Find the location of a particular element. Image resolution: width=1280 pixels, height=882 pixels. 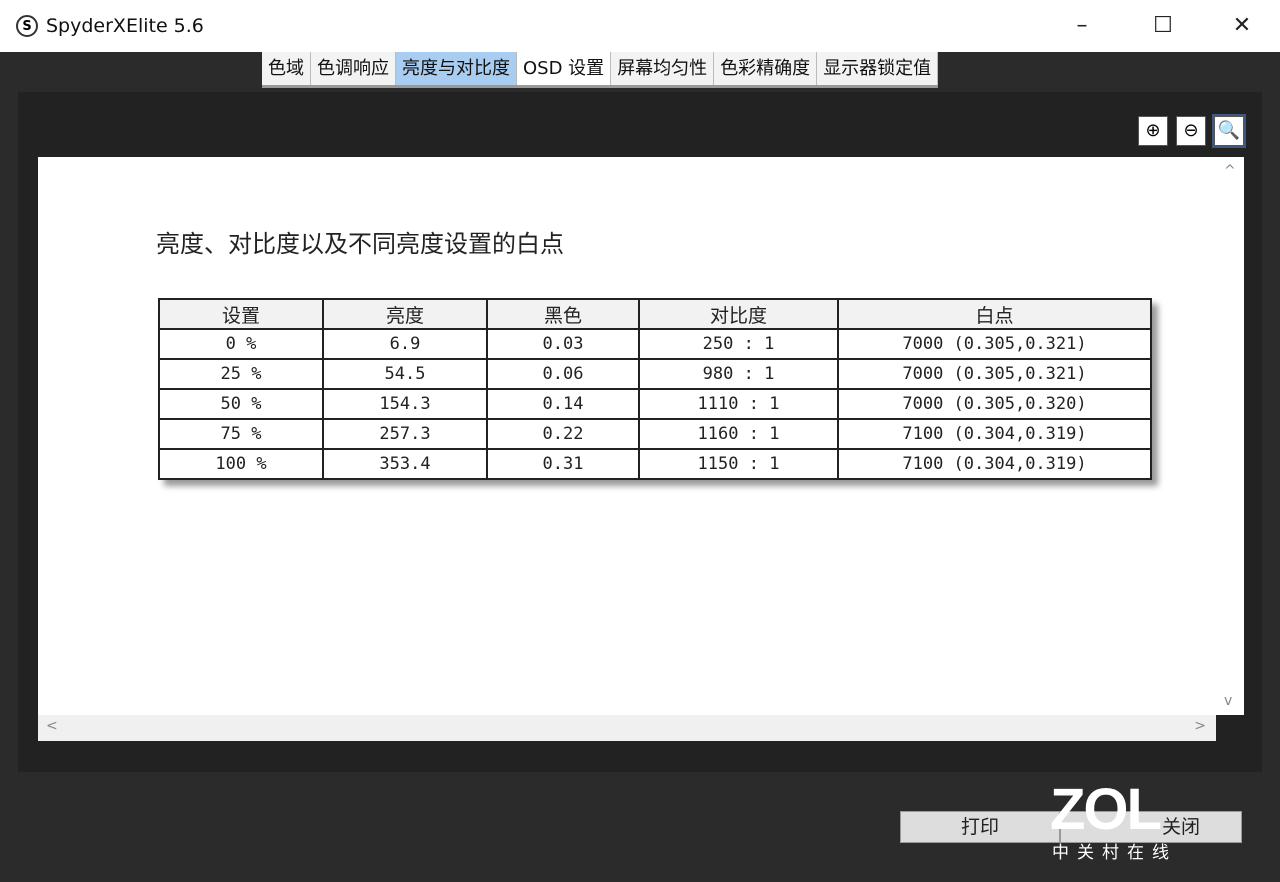

scroll-left-icon: < is located at coordinates (52, 726).